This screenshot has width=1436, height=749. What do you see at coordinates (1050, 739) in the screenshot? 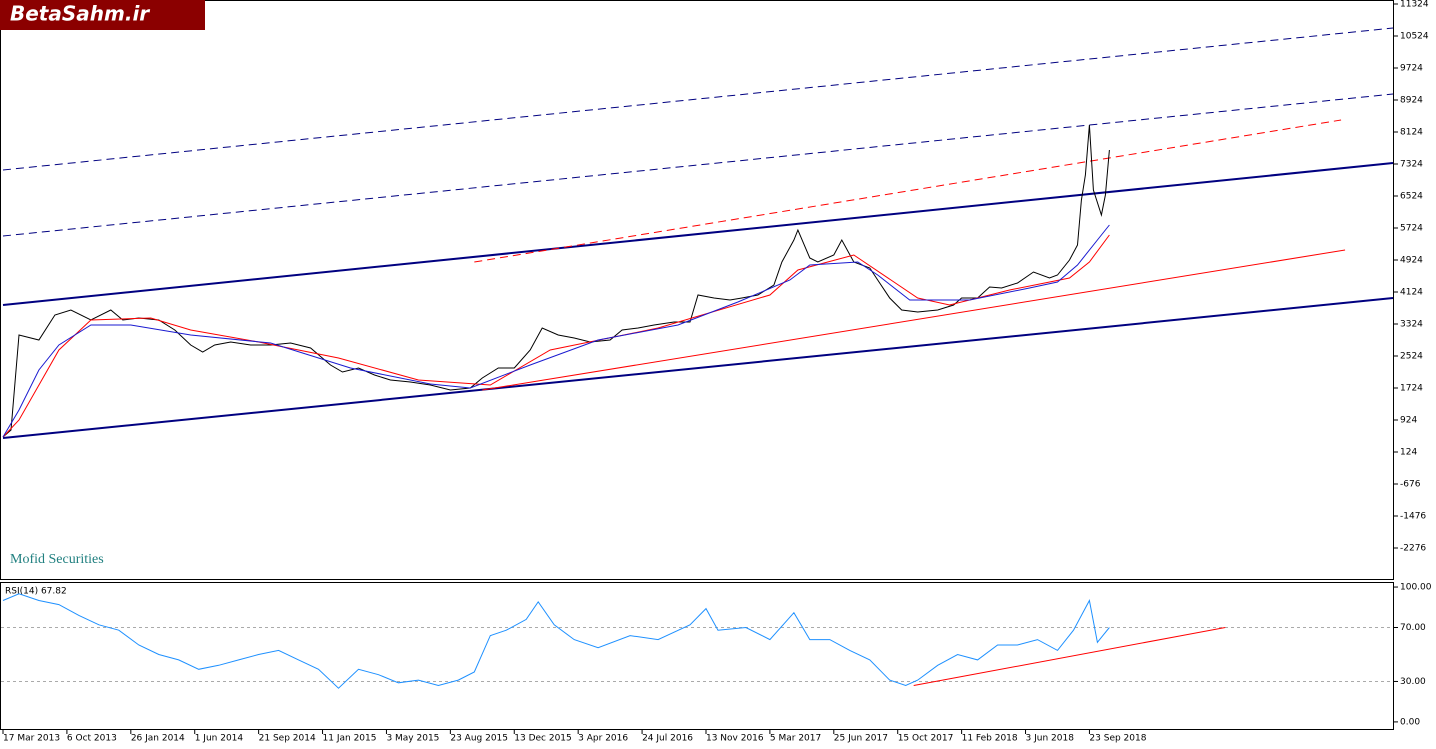
I see `x-tick-label: 3 Jun 2018` at bounding box center [1050, 739].